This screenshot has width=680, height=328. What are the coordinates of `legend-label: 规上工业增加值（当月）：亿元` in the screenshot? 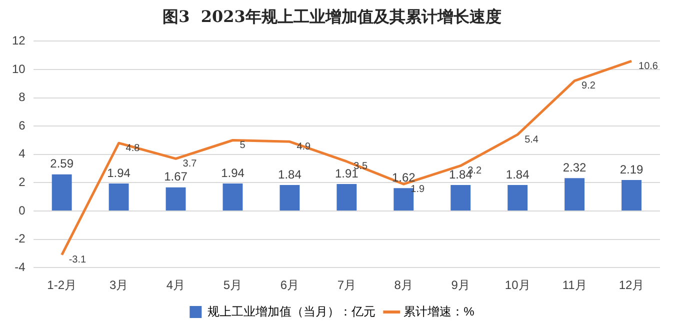 It's located at (292, 311).